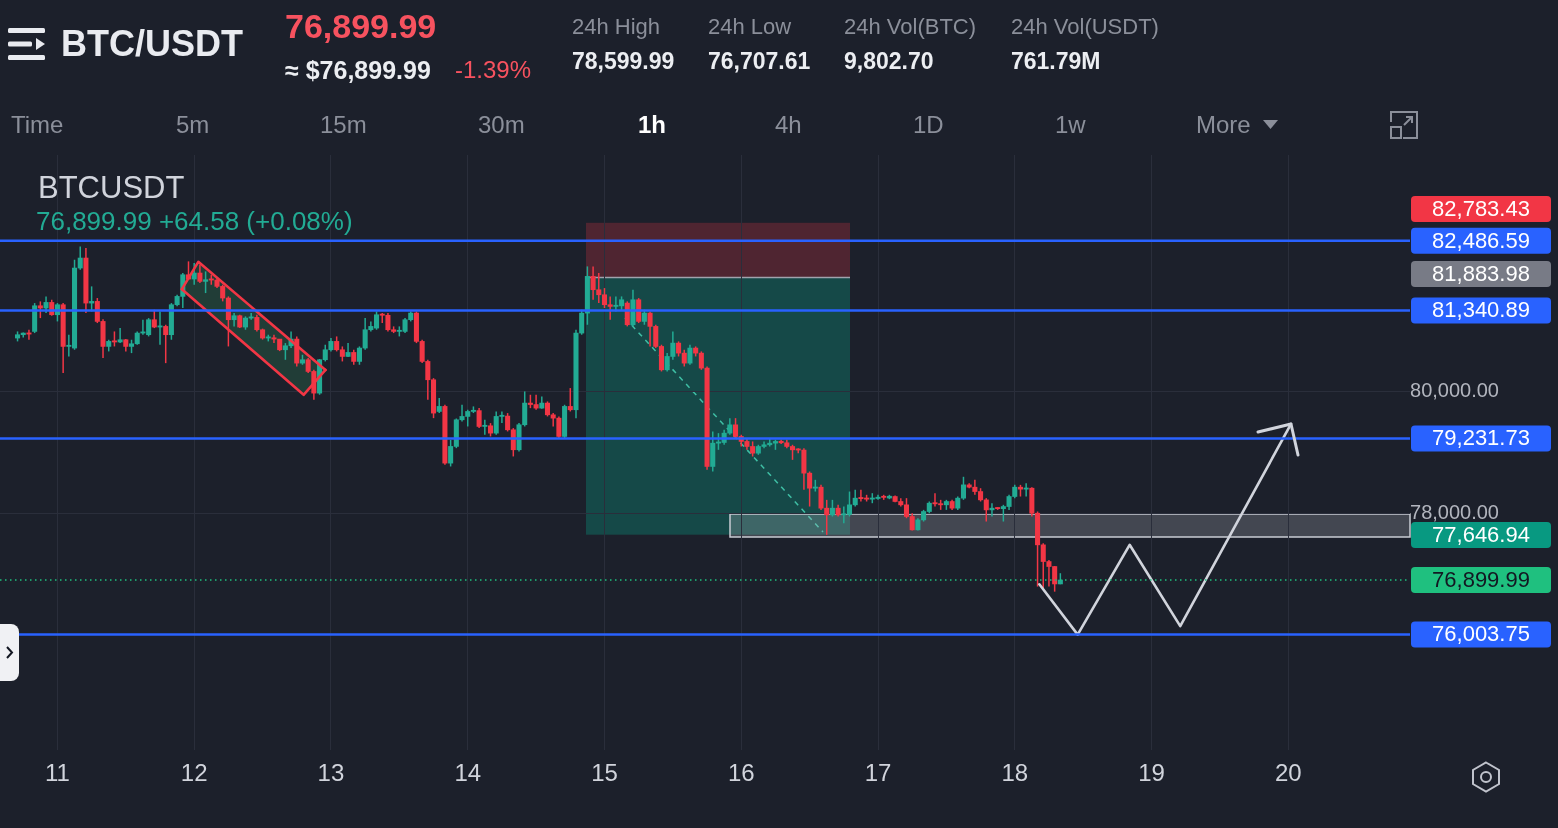 This screenshot has height=828, width=1558. What do you see at coordinates (1151, 773) in the screenshot?
I see `x-tick-label: 19` at bounding box center [1151, 773].